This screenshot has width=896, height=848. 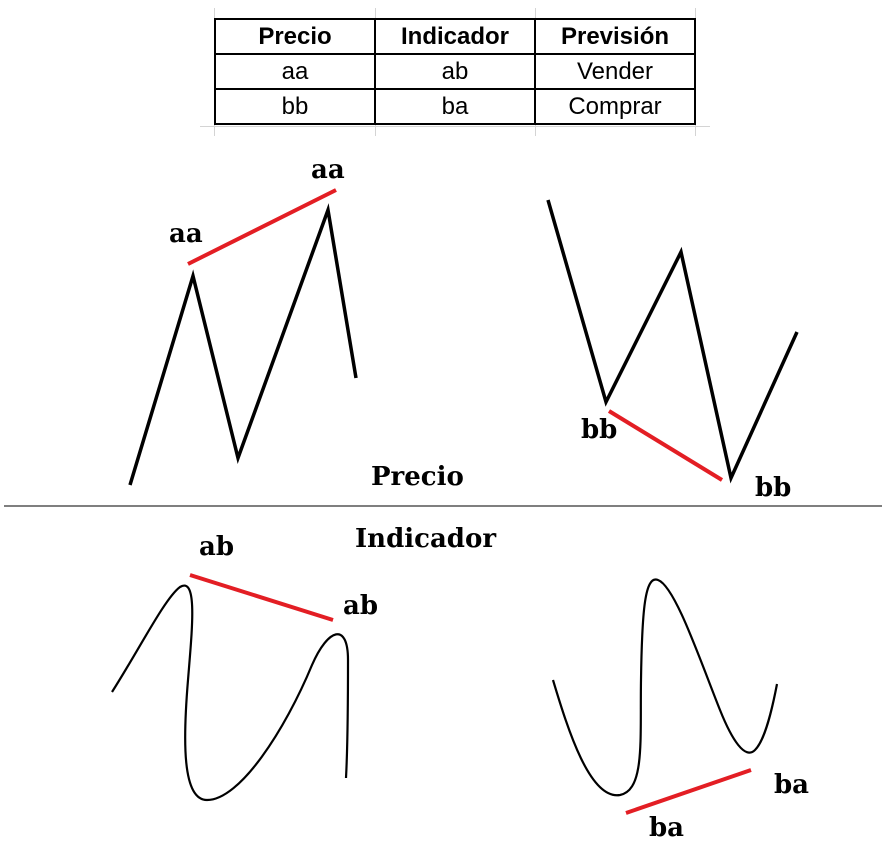 I want to click on cell-indicador: ab, so click(x=455, y=71).